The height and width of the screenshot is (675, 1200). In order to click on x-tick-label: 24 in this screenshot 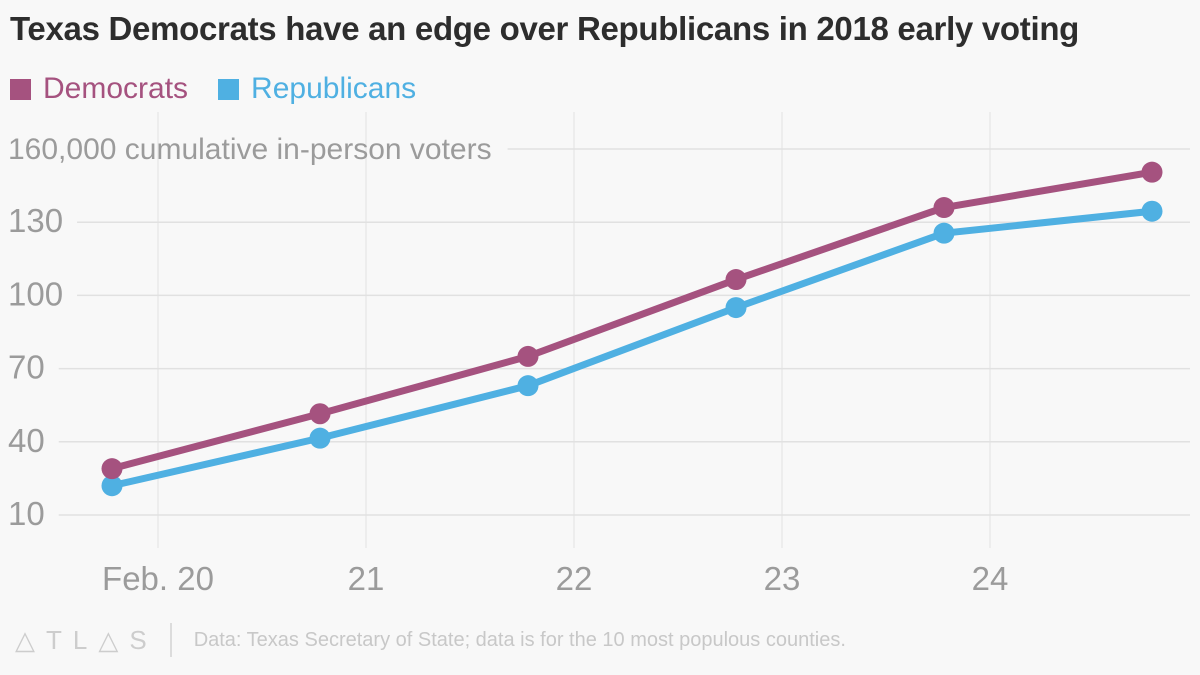, I will do `click(990, 578)`.